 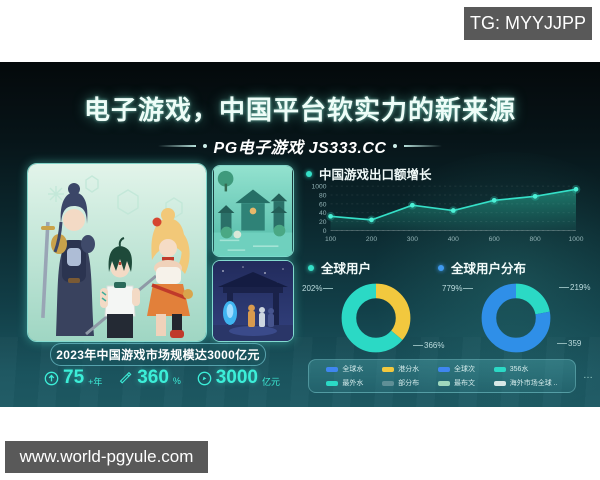 What do you see at coordinates (270, 381) in the screenshot?
I see `stat-suffix: 亿元` at bounding box center [270, 381].